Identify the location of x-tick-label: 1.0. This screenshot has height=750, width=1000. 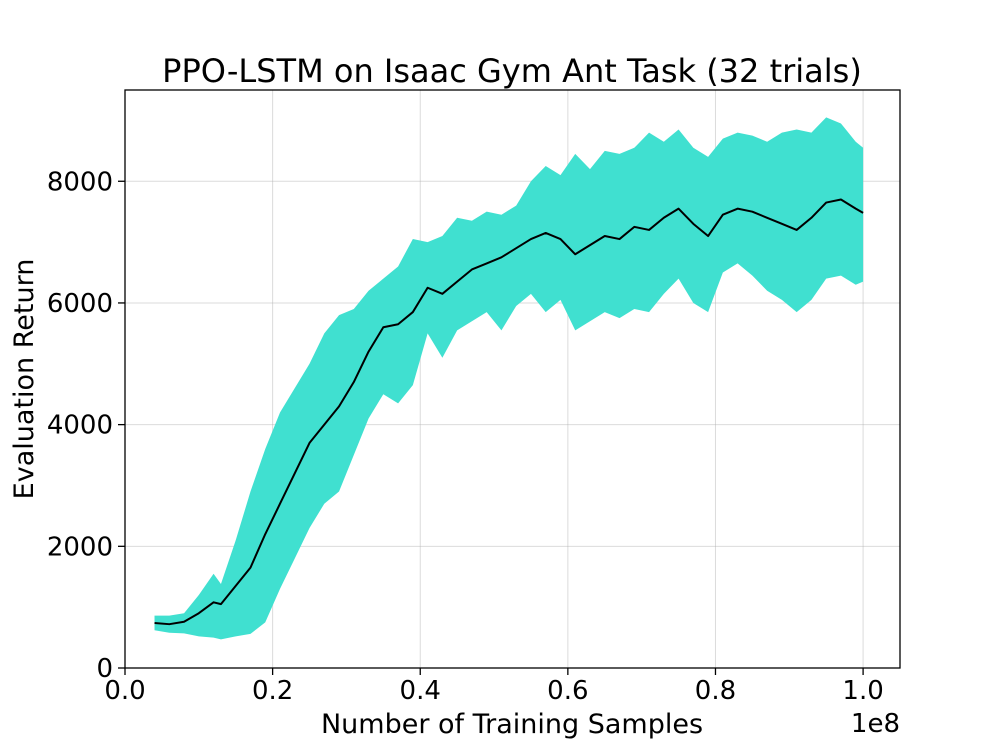
(862, 691).